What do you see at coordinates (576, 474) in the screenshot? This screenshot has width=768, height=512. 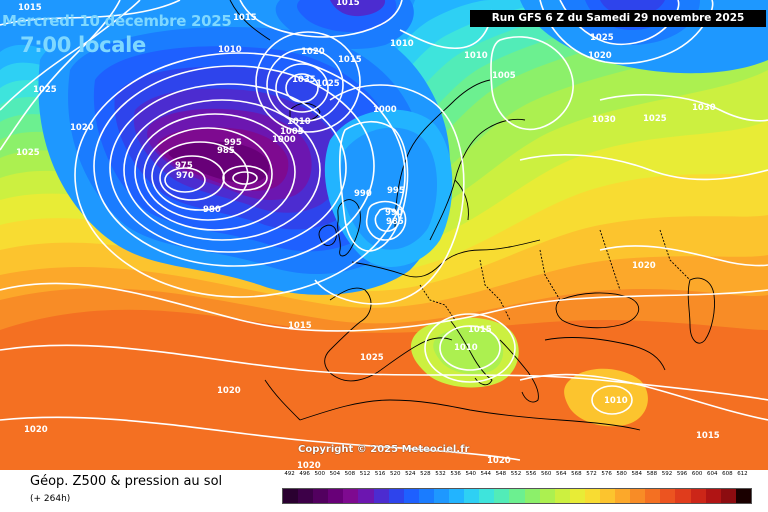 I see `scale-tick-label: 568` at bounding box center [576, 474].